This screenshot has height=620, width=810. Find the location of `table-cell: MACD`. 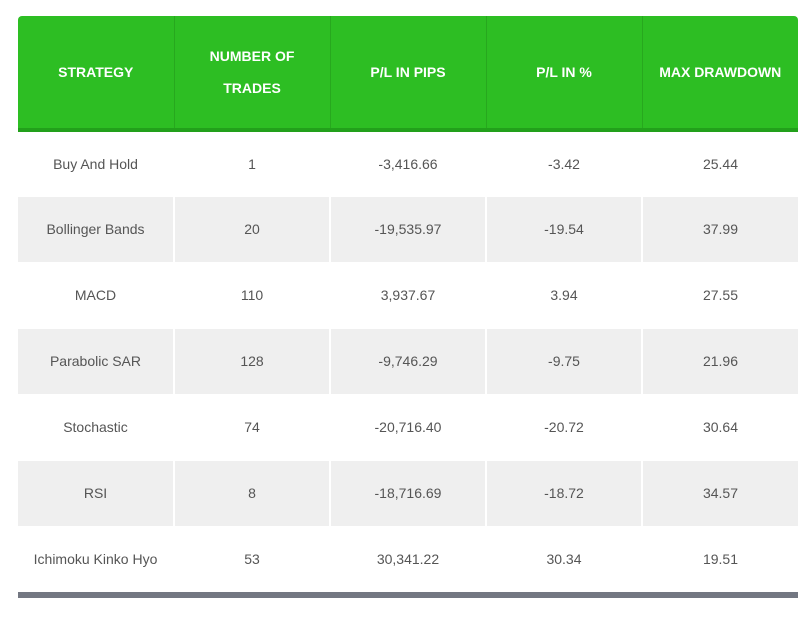

table-cell: MACD is located at coordinates (95, 295).